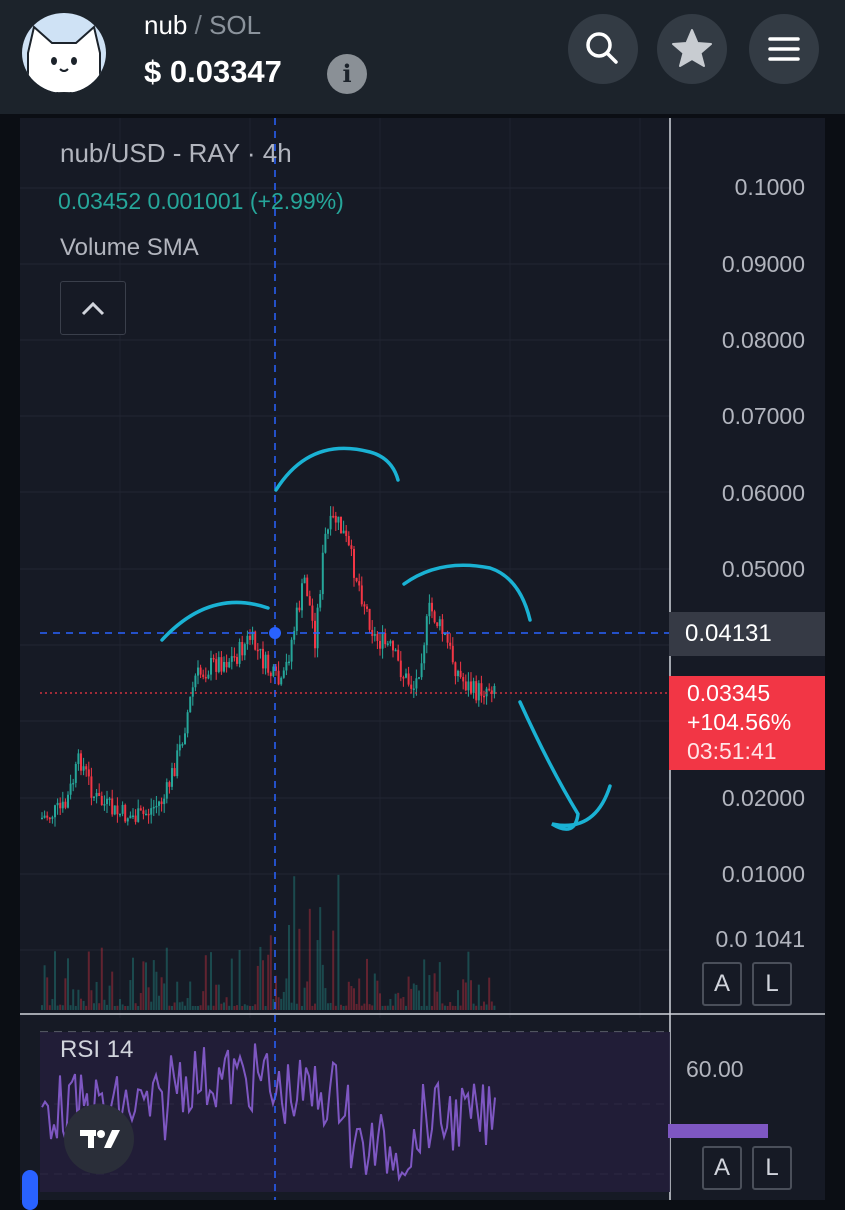 The width and height of the screenshot is (845, 1210). Describe the element at coordinates (99, 1139) in the screenshot. I see `tradingview-logo` at that location.